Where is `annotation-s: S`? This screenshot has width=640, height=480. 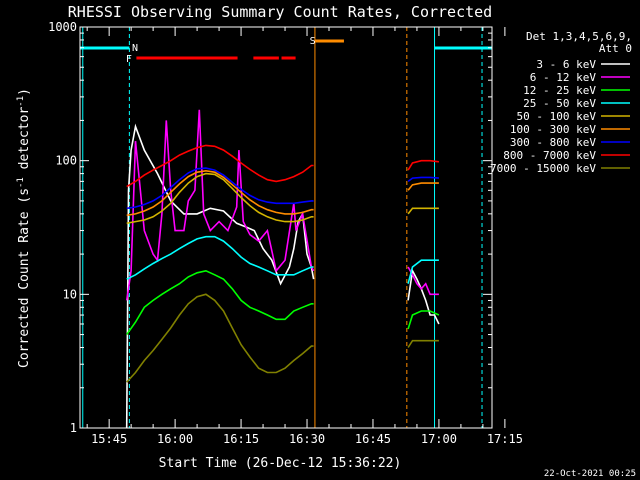 annotation-s: S is located at coordinates (313, 41).